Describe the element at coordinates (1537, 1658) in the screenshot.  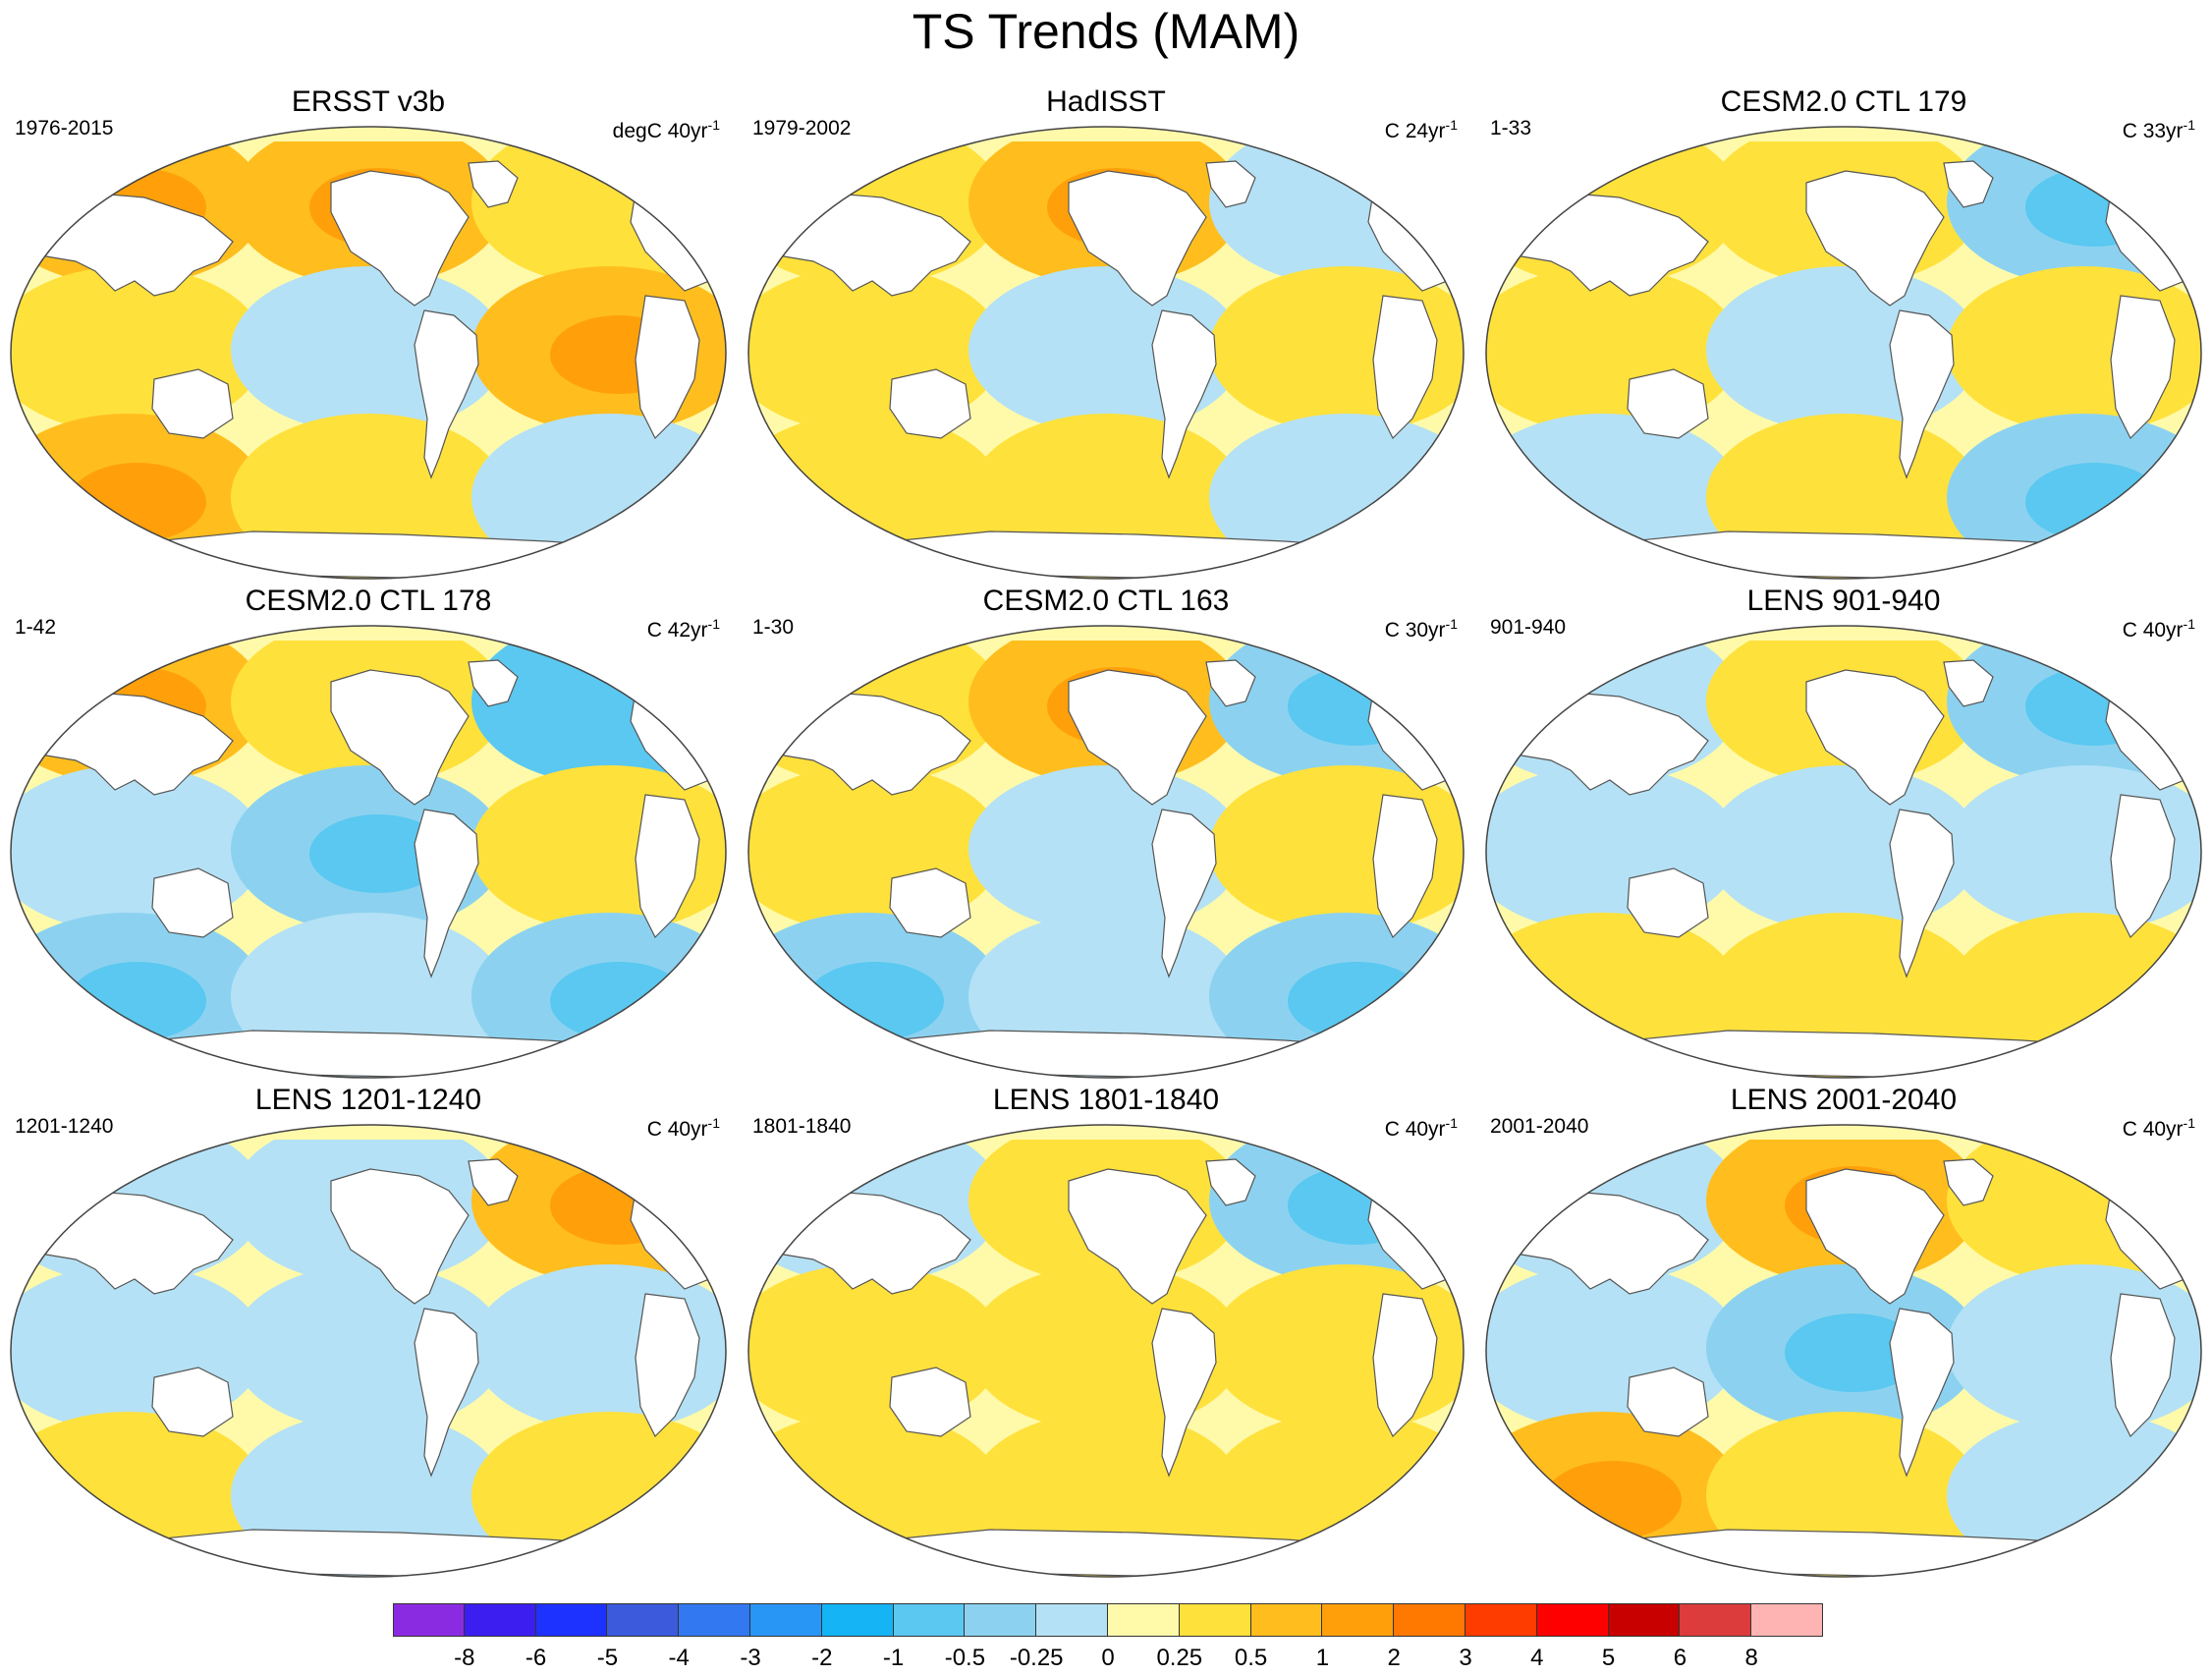
I see `colorbar-tick-label: 4` at that location.